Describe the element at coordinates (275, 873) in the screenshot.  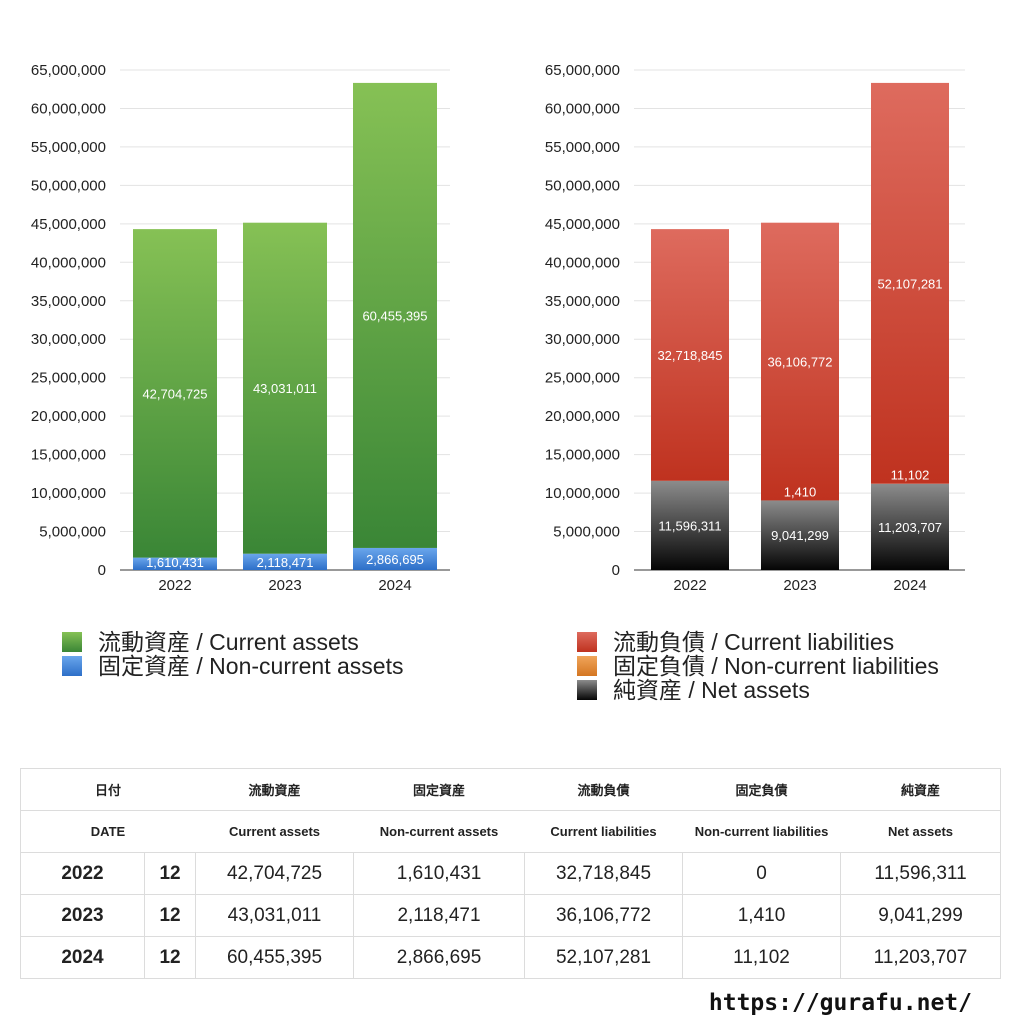
I see `cell-current-assets: 42,704,725` at that location.